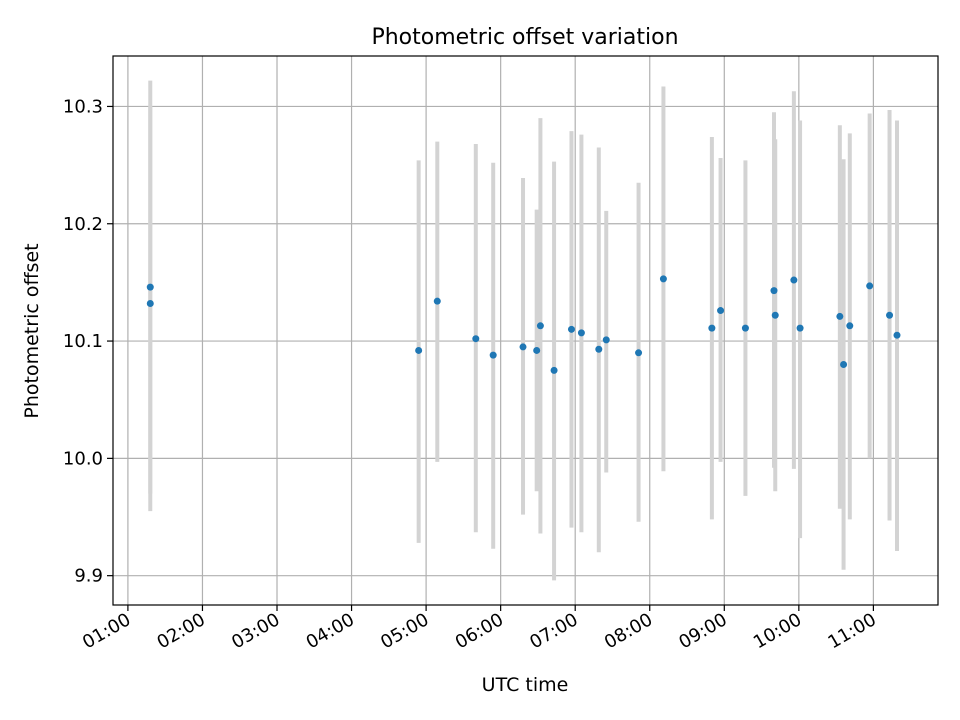 Image resolution: width=960 pixels, height=720 pixels. Describe the element at coordinates (777, 631) in the screenshot. I see `x-tick-label: 10:00` at that location.